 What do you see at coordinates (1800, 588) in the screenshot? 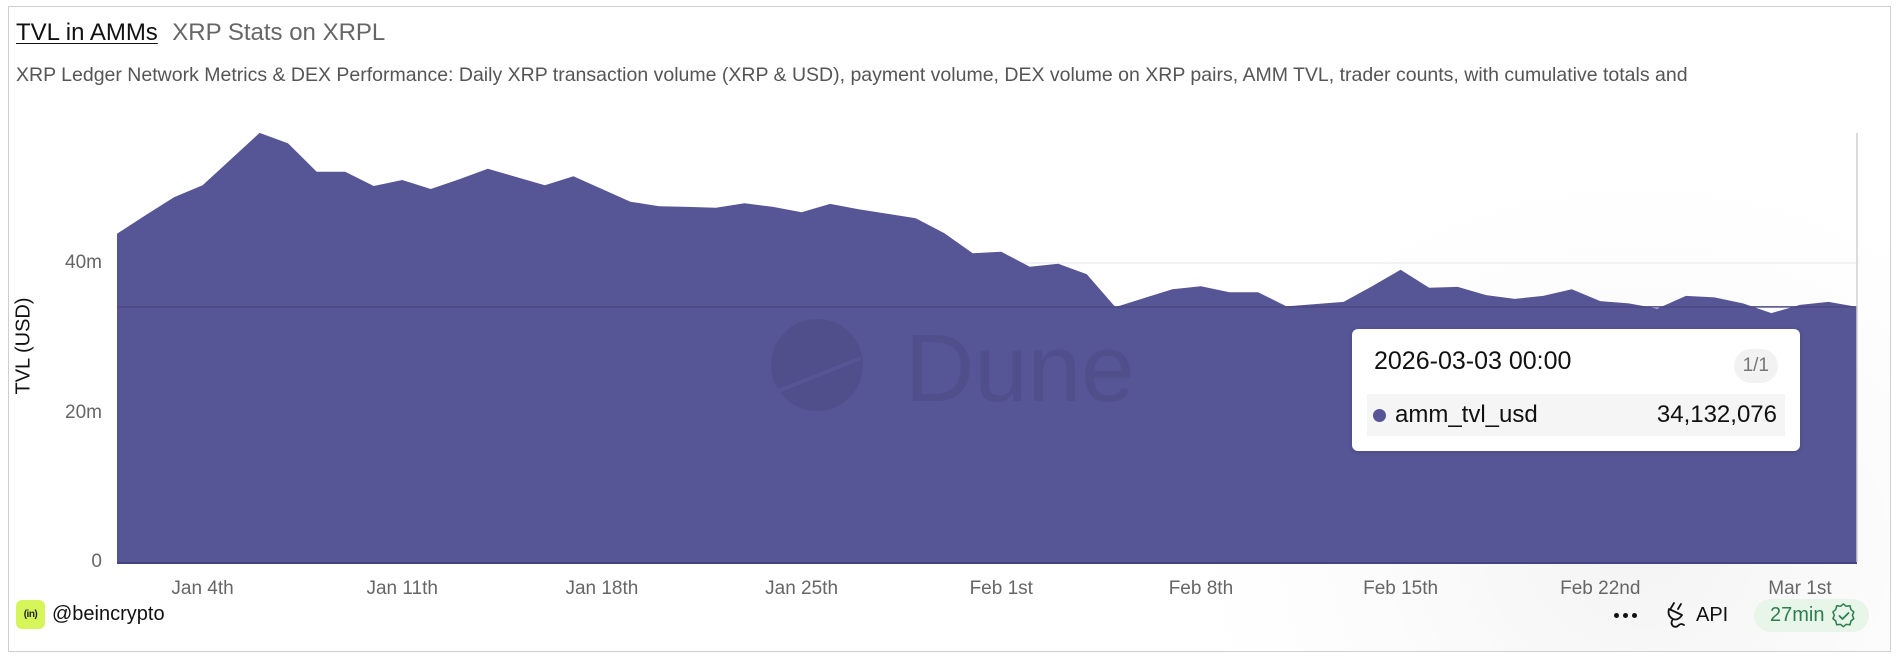
I see `x-tick-label: Mar 1st` at bounding box center [1800, 588].